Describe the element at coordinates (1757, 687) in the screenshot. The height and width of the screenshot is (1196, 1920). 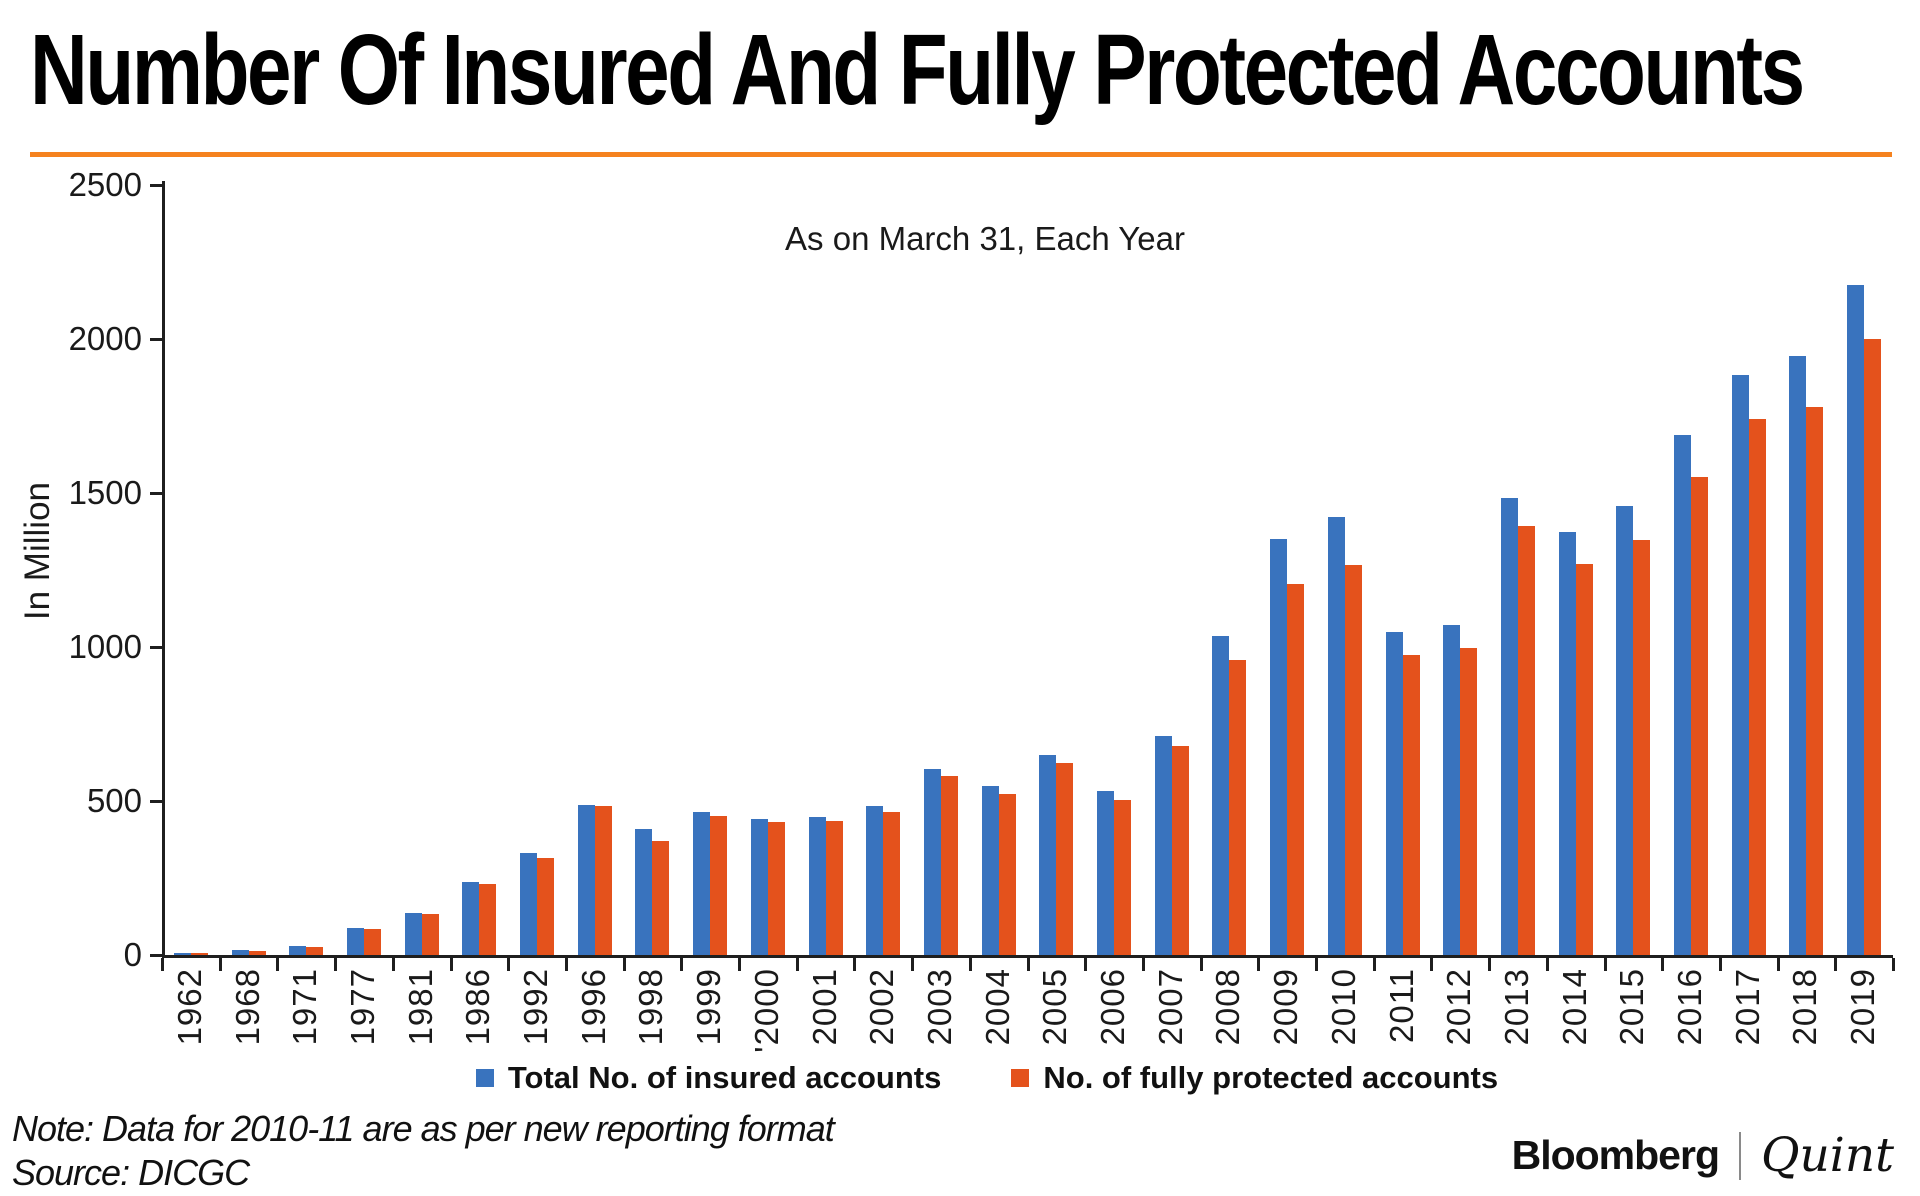
I see `bar-protected-2017` at that location.